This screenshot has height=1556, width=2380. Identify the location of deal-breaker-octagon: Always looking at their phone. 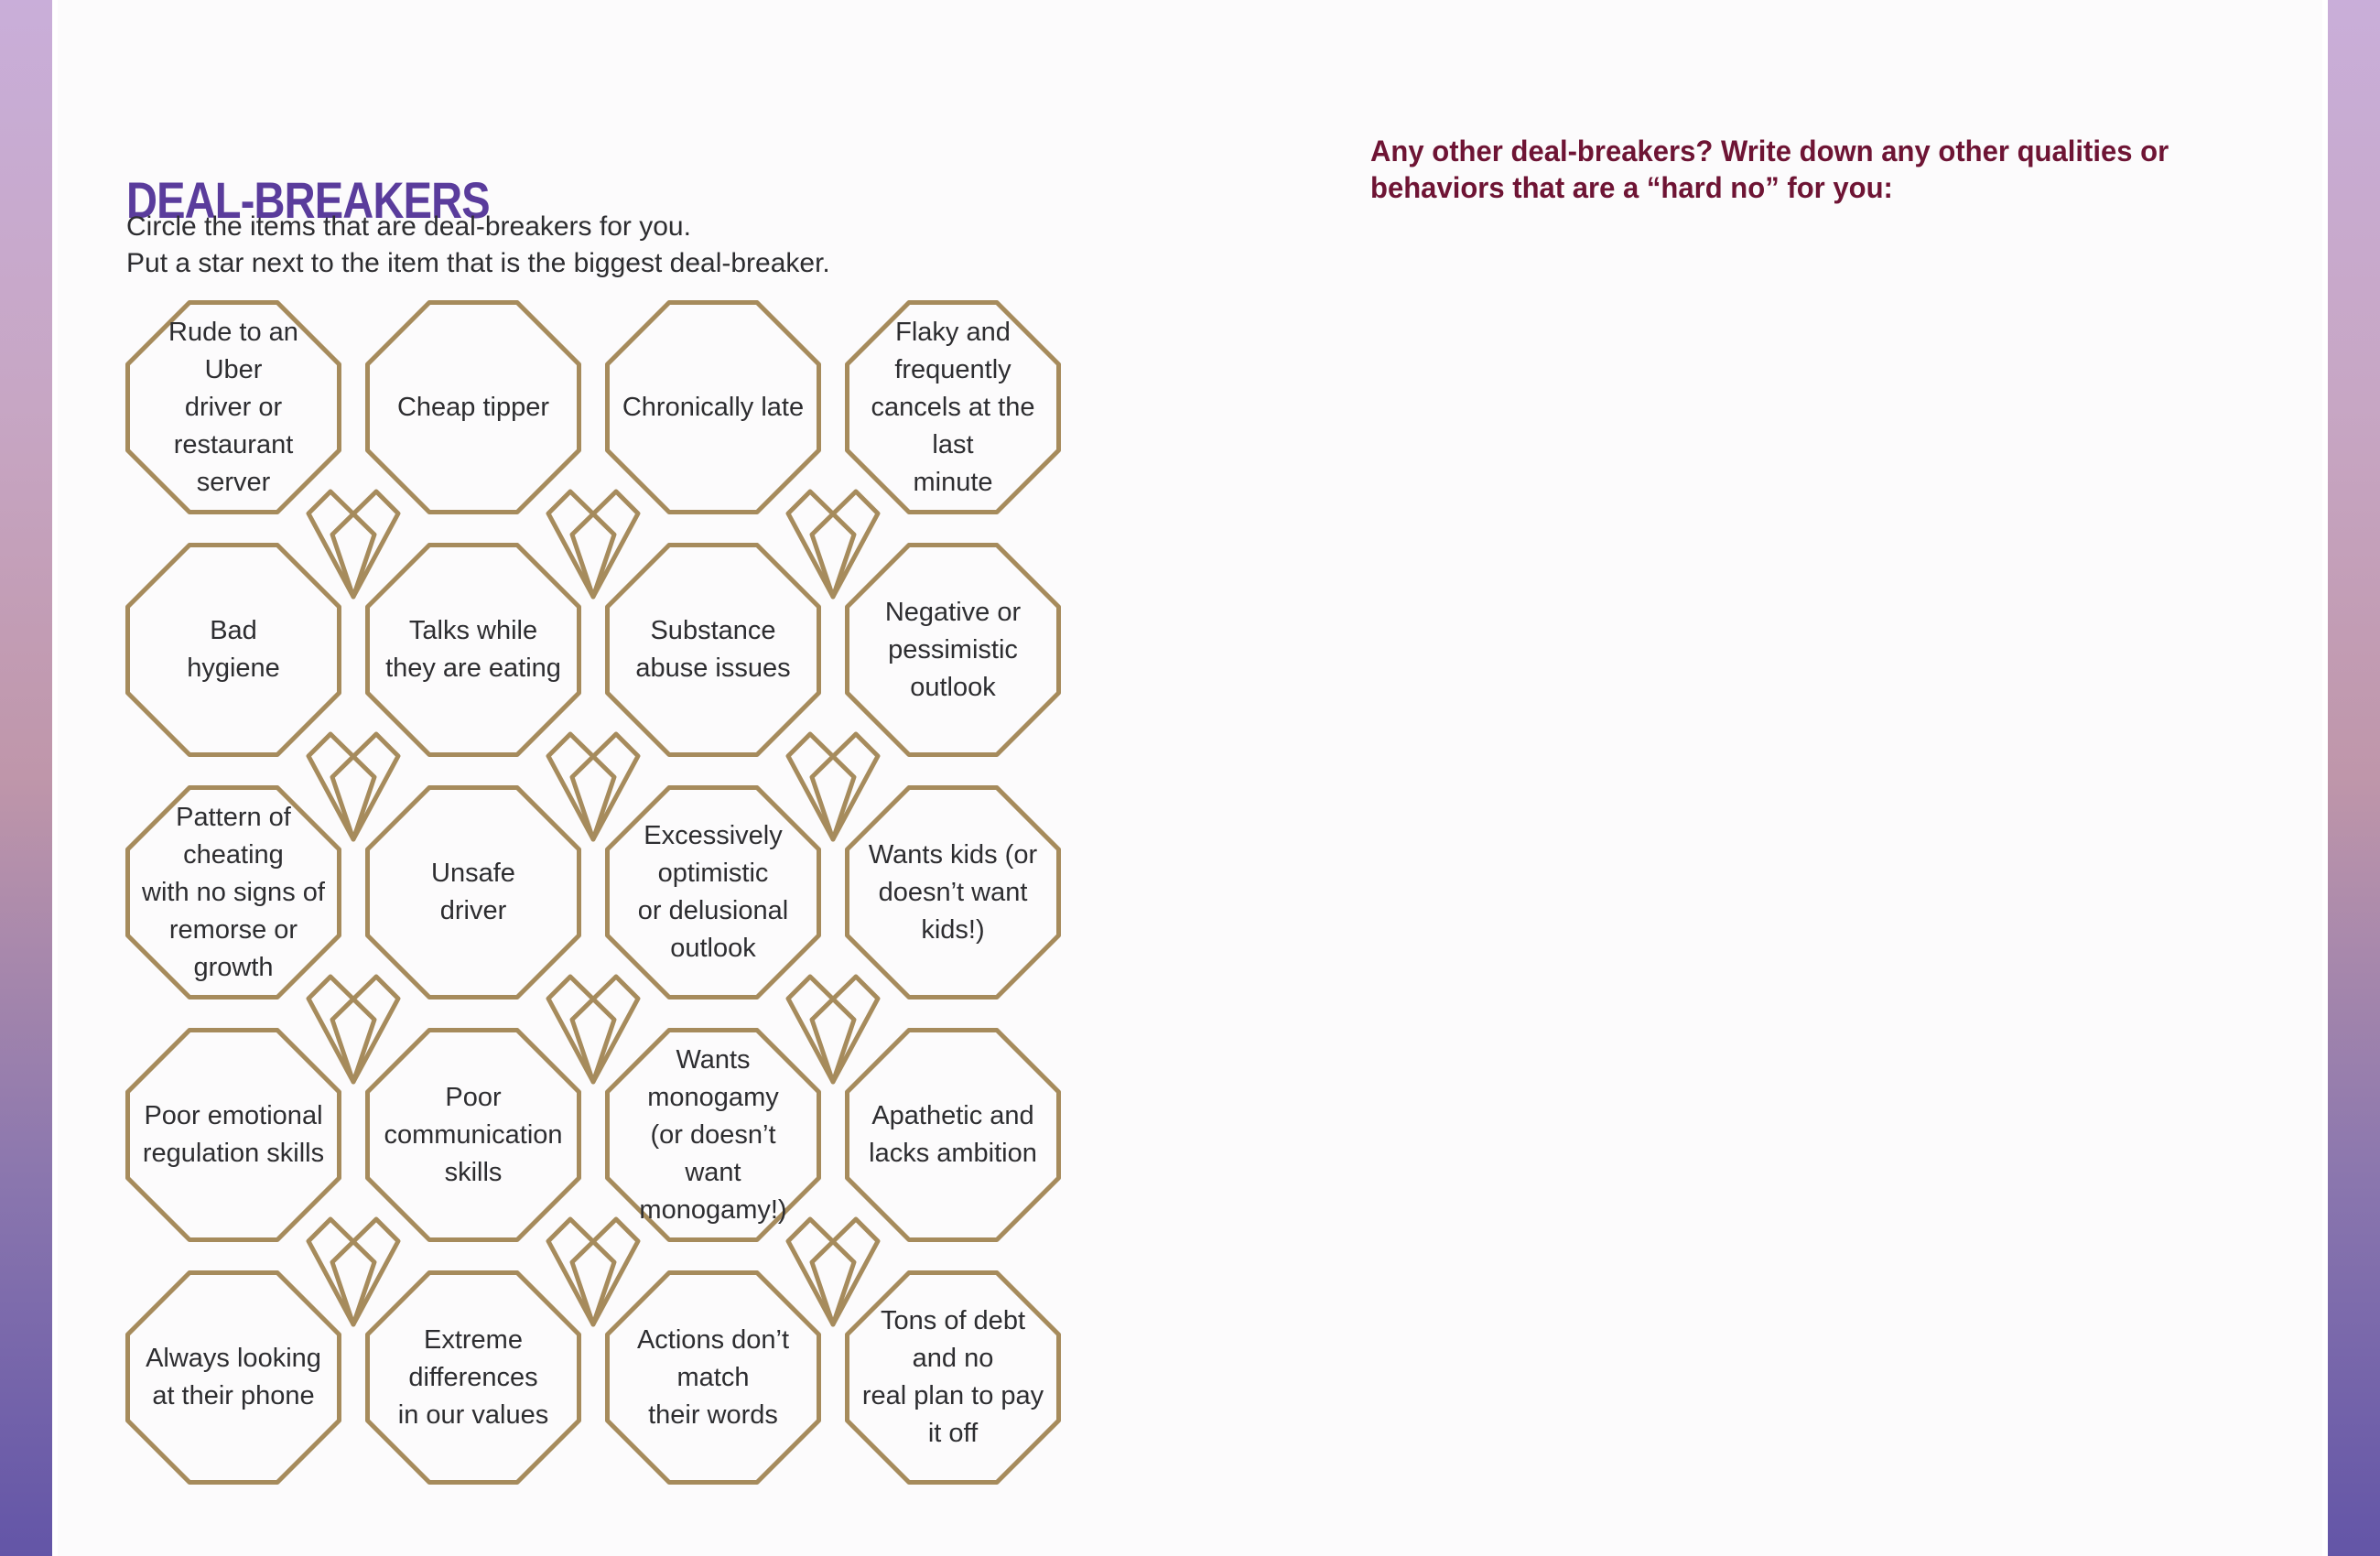
(233, 1378).